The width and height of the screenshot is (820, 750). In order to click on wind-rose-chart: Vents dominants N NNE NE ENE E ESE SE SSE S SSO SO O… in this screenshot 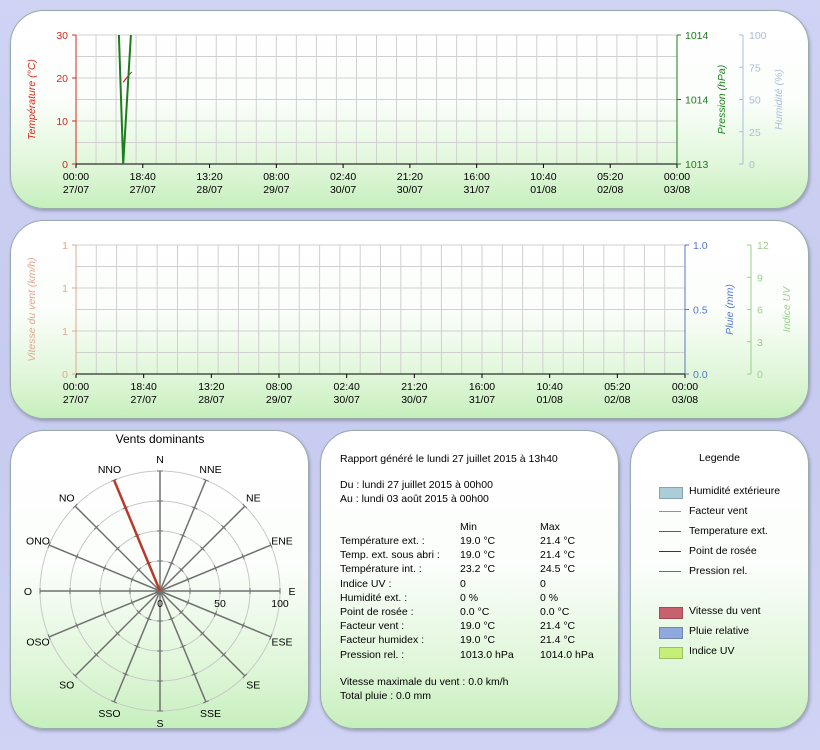, I will do `click(160, 580)`.